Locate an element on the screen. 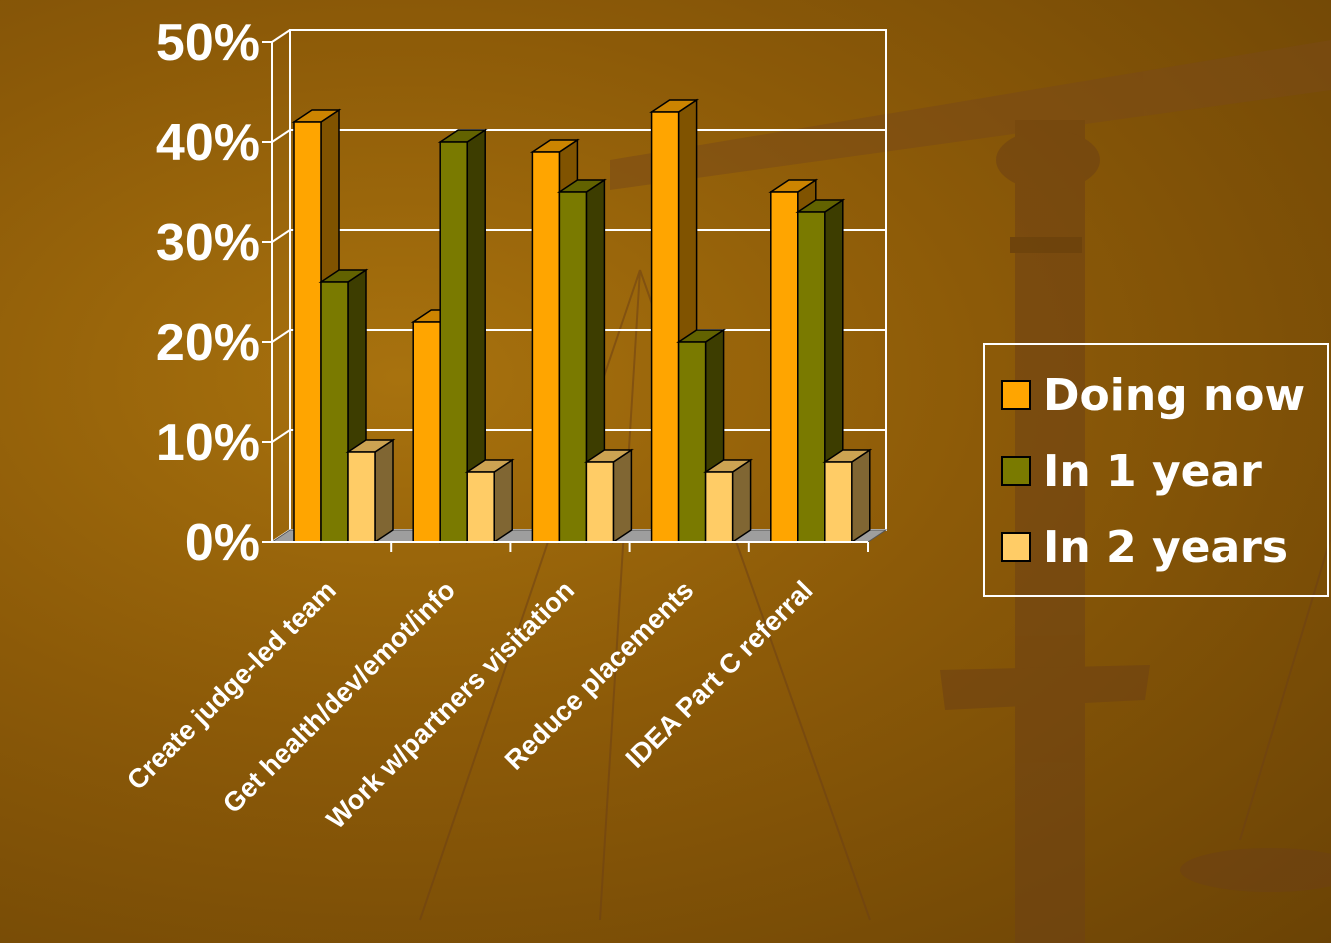 The image size is (1331, 943). x-tick-label: Work w/partners visitation is located at coordinates (451, 705).